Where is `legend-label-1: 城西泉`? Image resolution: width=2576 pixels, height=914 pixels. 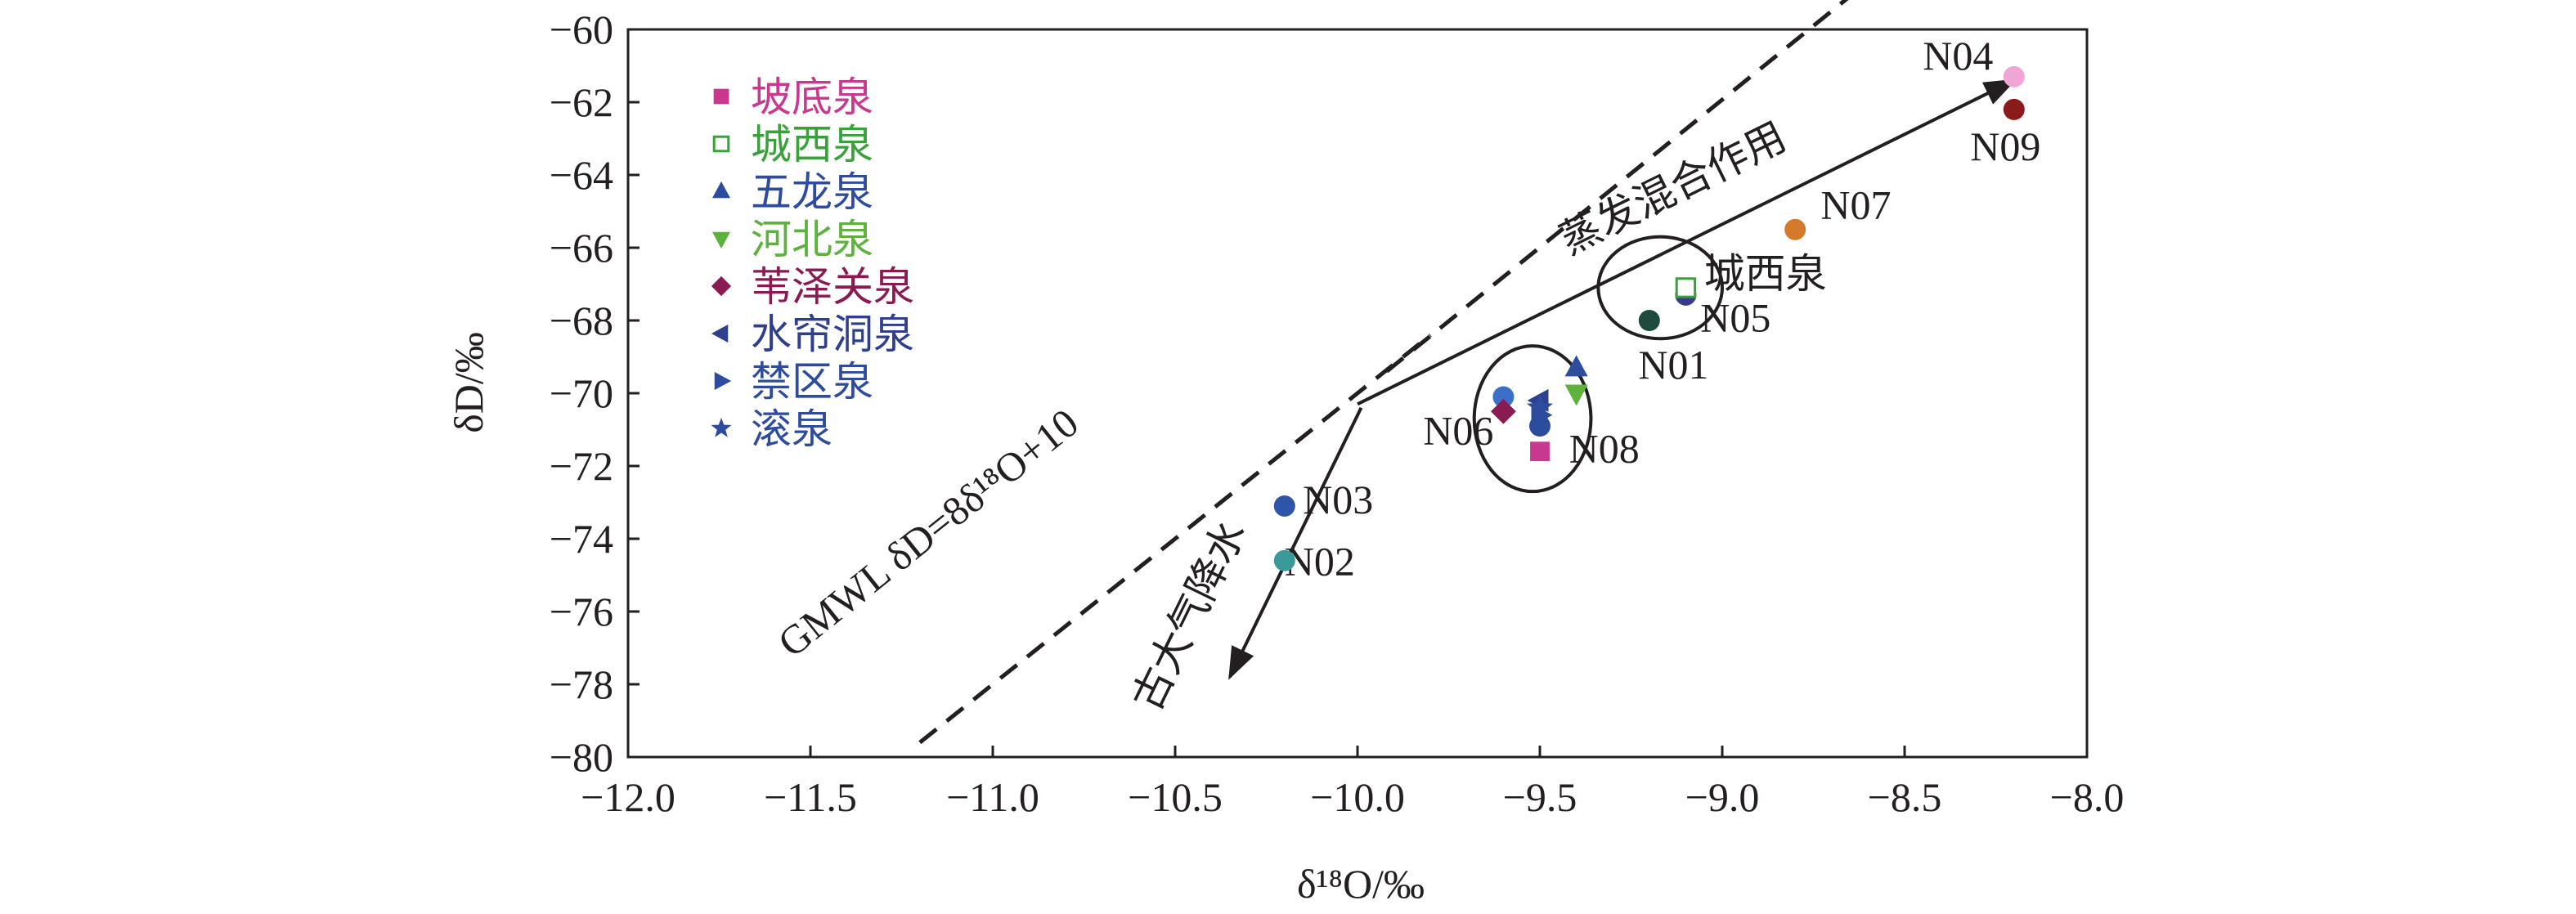
legend-label-1: 城西泉 is located at coordinates (812, 145).